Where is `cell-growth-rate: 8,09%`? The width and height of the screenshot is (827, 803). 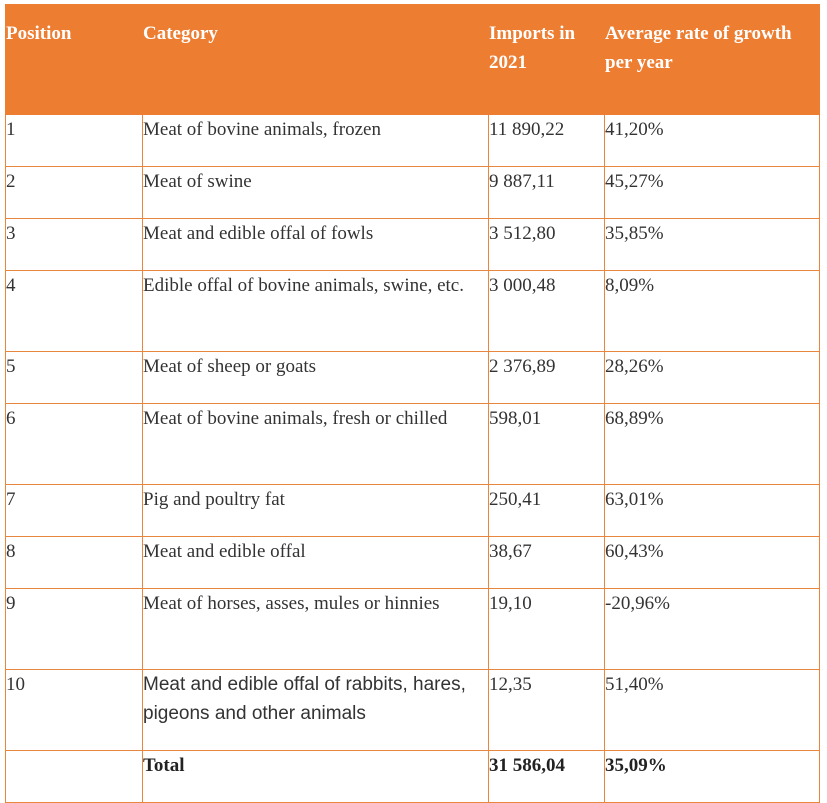 cell-growth-rate: 8,09% is located at coordinates (712, 311).